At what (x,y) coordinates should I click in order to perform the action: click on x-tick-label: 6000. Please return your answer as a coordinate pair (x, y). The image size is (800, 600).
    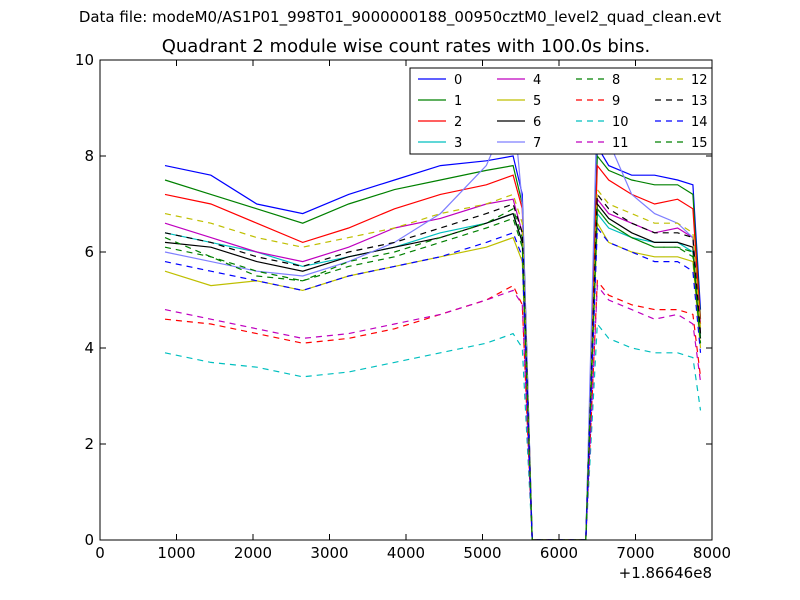
    Looking at the image, I should click on (559, 553).